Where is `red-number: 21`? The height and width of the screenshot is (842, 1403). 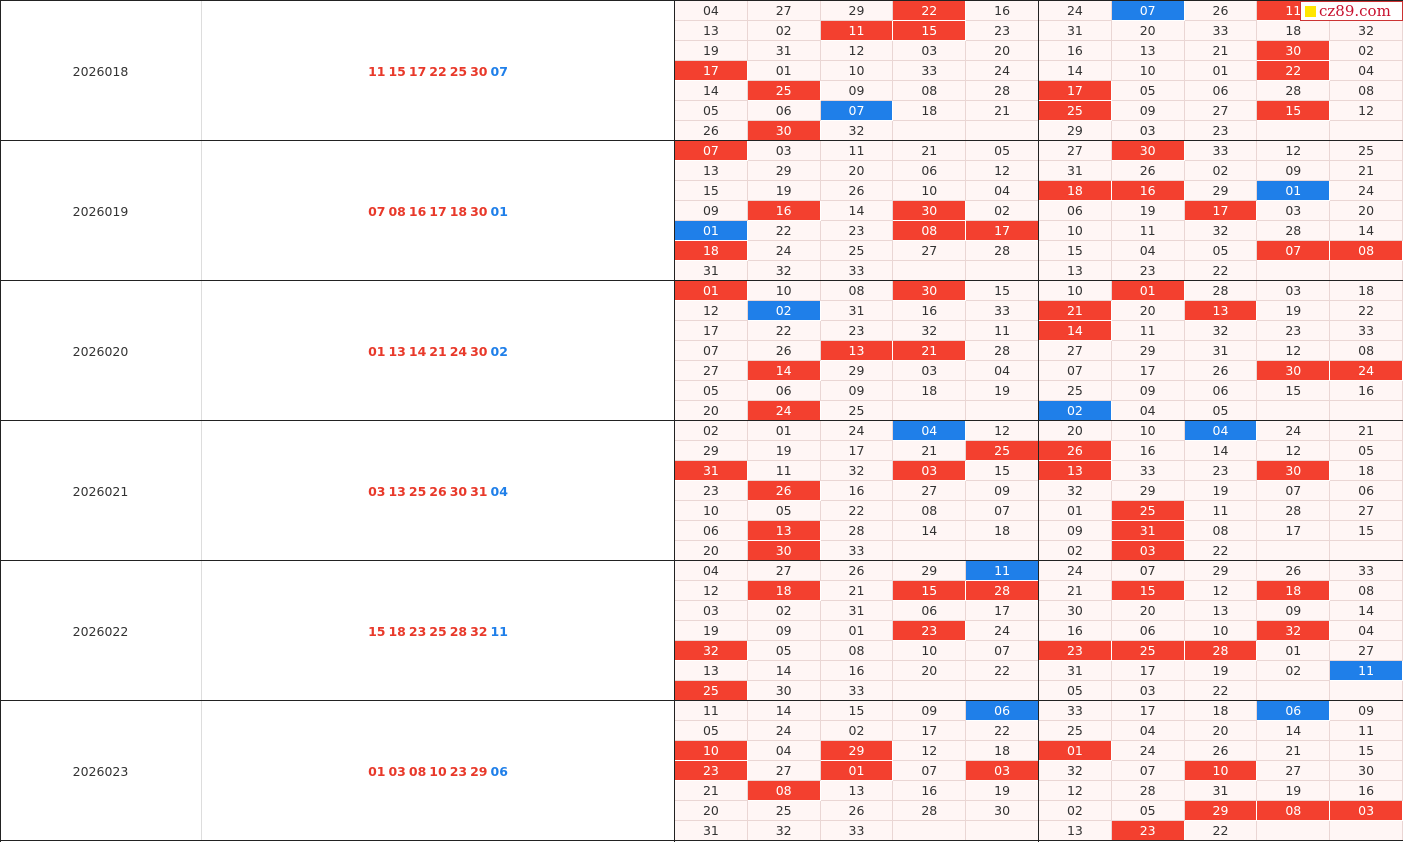
red-number: 21 is located at coordinates (438, 351).